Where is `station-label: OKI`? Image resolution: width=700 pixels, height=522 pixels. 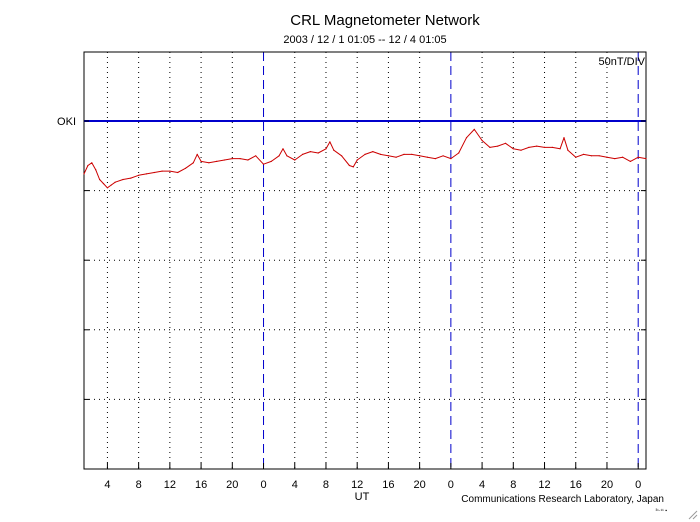
station-label: OKI is located at coordinates (66, 122).